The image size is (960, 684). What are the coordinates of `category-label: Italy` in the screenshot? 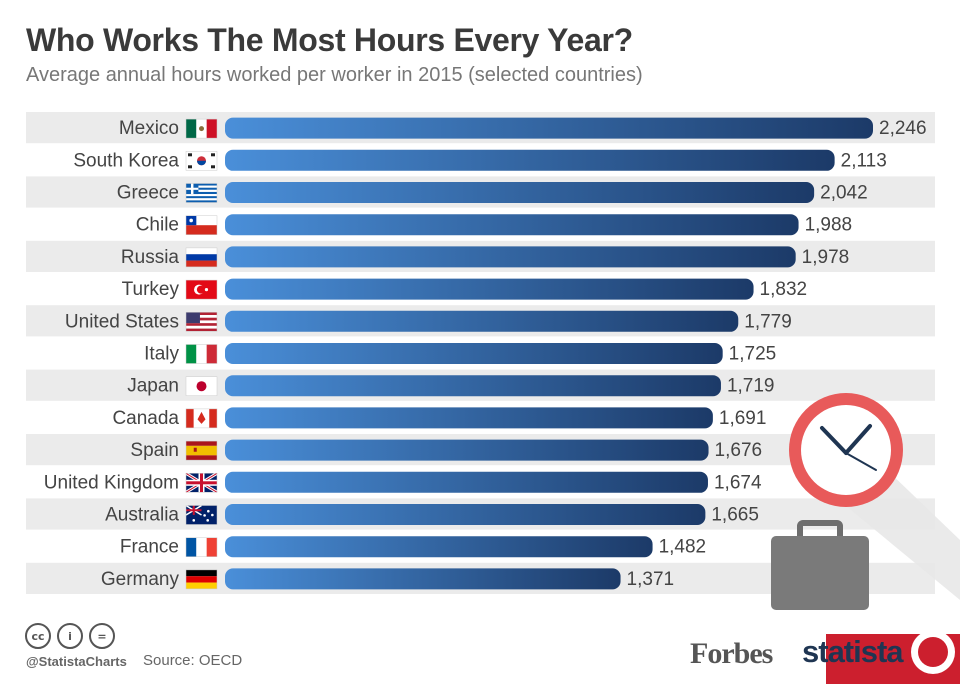 It's located at (161, 354).